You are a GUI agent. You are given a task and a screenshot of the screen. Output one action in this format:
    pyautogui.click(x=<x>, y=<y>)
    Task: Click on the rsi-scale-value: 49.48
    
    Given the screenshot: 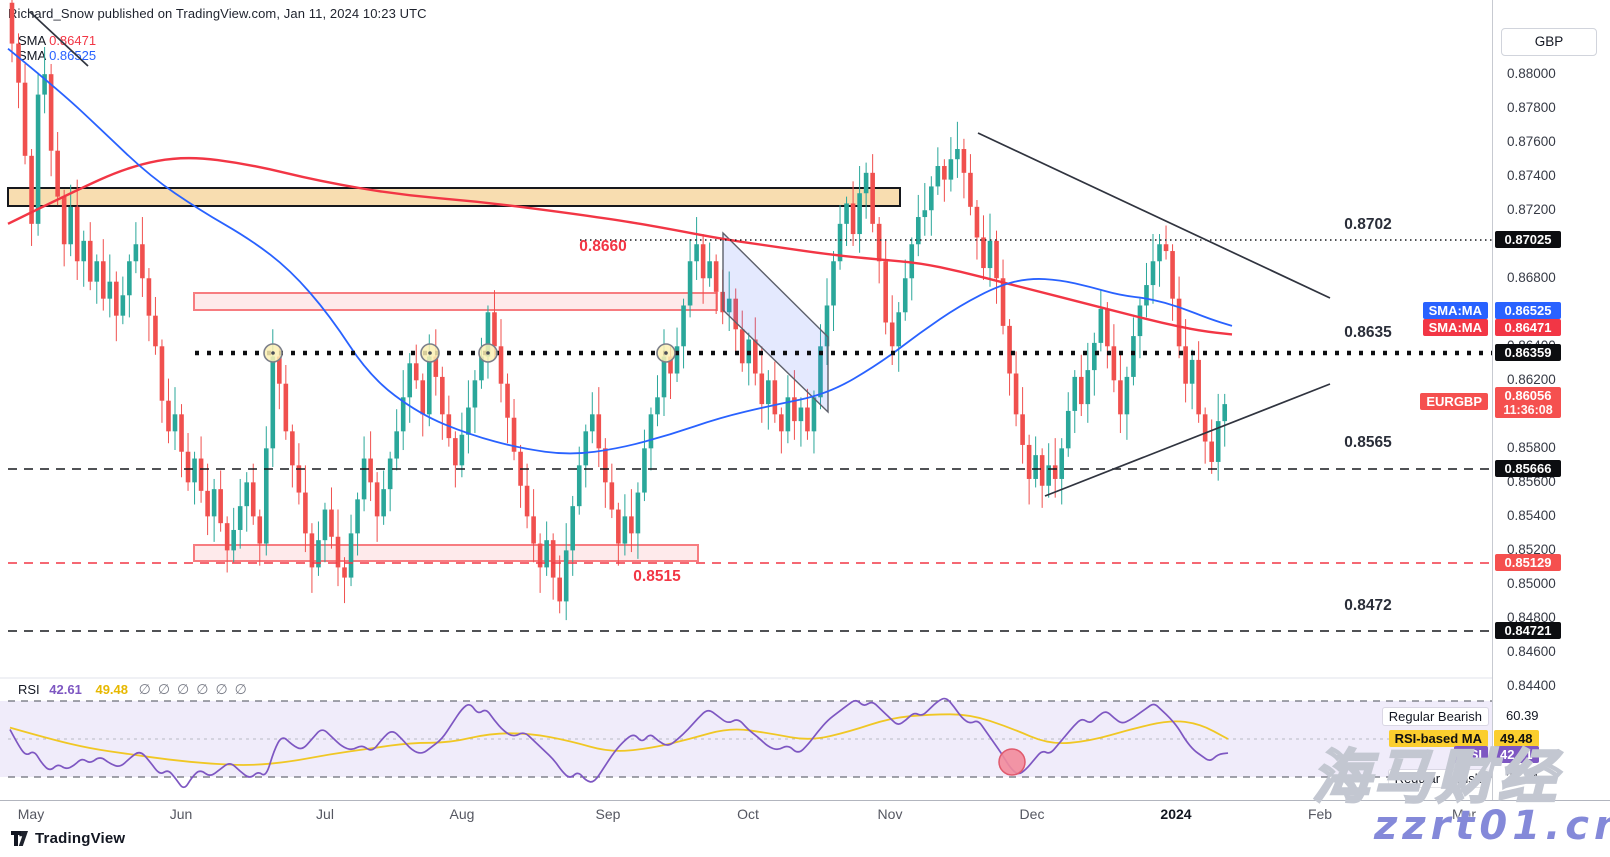 What is the action you would take?
    pyautogui.click(x=1516, y=738)
    